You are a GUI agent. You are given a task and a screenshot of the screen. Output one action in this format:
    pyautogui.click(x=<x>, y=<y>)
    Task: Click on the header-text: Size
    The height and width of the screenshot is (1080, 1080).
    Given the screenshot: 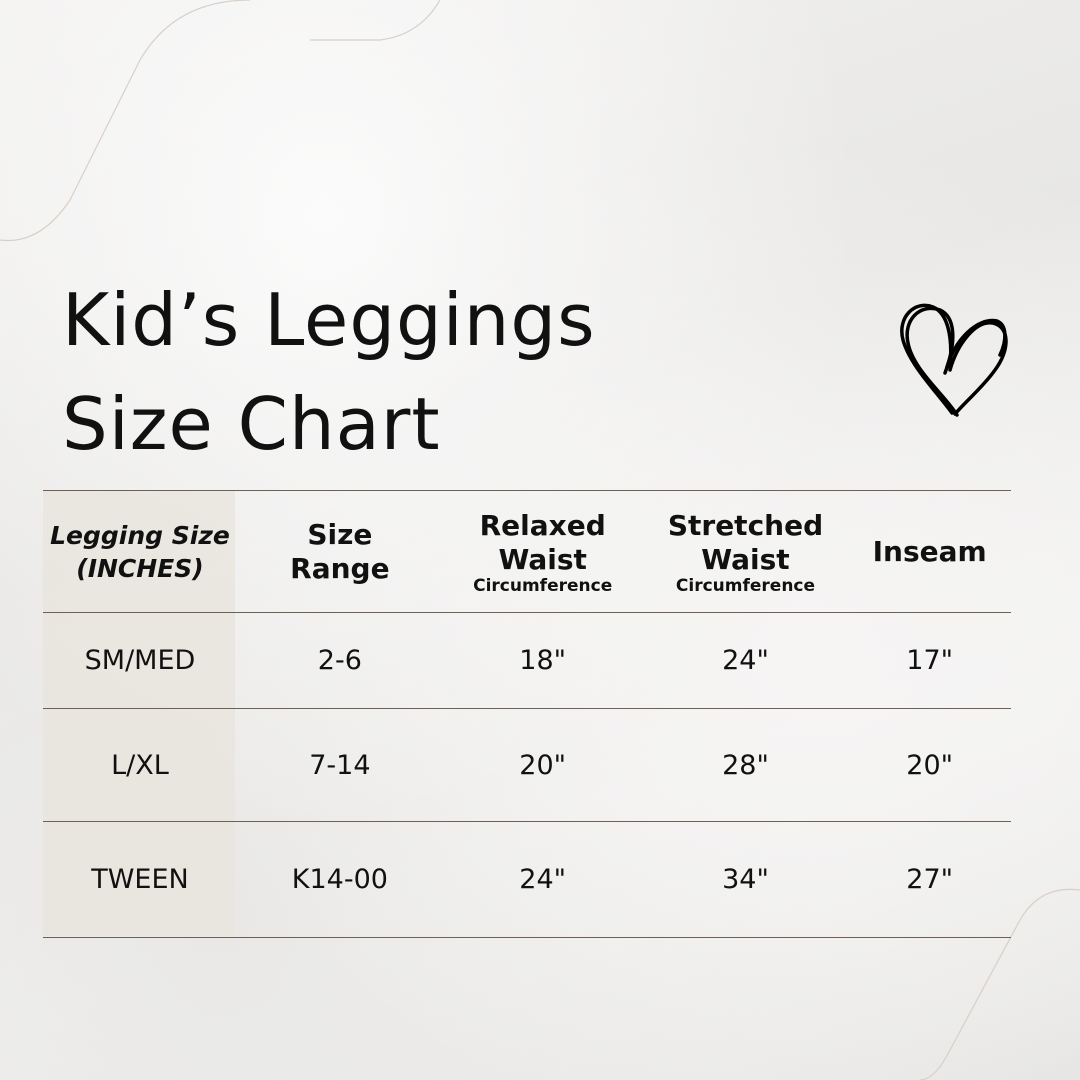 What is the action you would take?
    pyautogui.click(x=340, y=534)
    